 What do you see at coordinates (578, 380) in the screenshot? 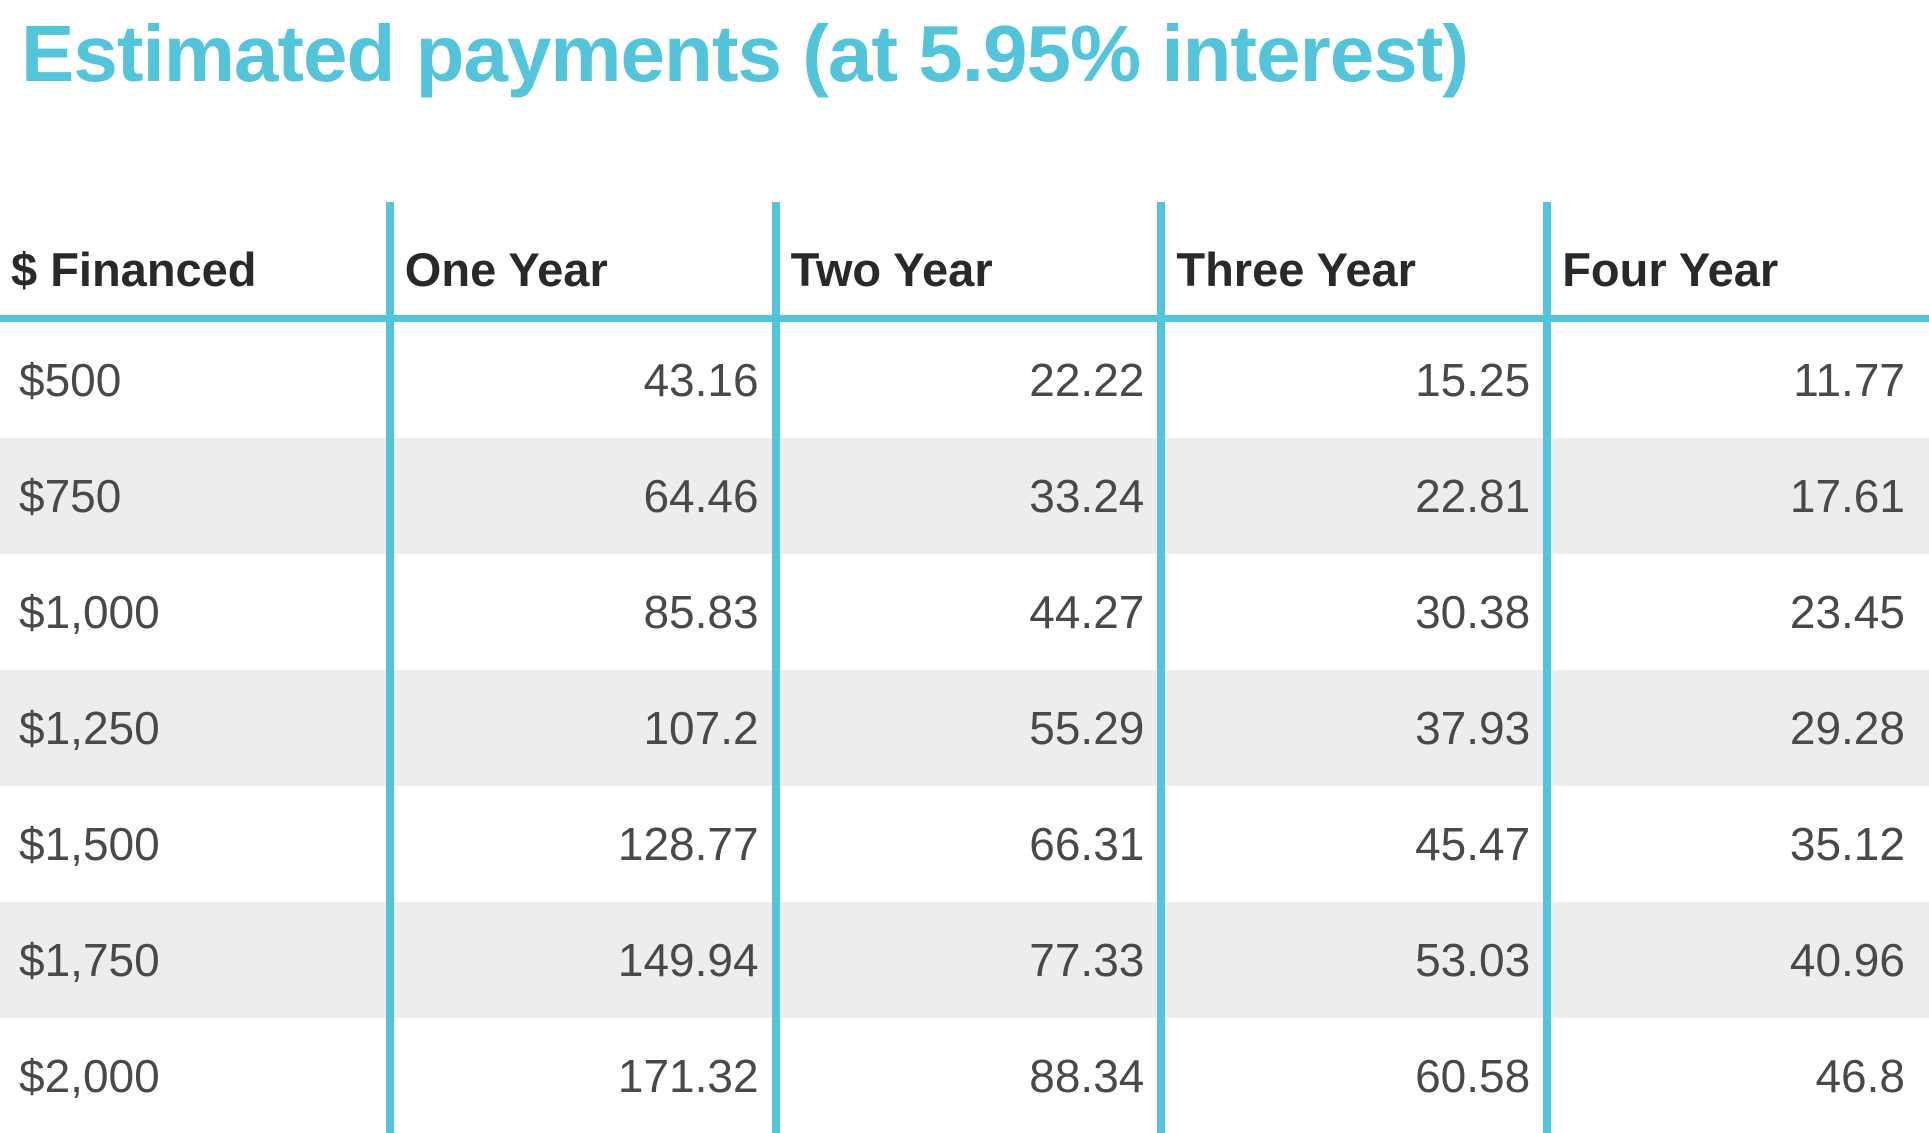
I see `table-cell: 43.16` at bounding box center [578, 380].